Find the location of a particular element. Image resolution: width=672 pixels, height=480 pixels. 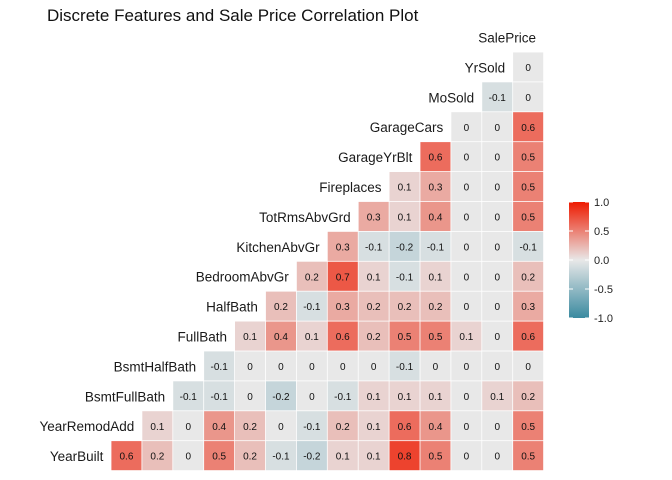

cell-bedroomabvgr-totrmsabvgrd is located at coordinates (342, 276).